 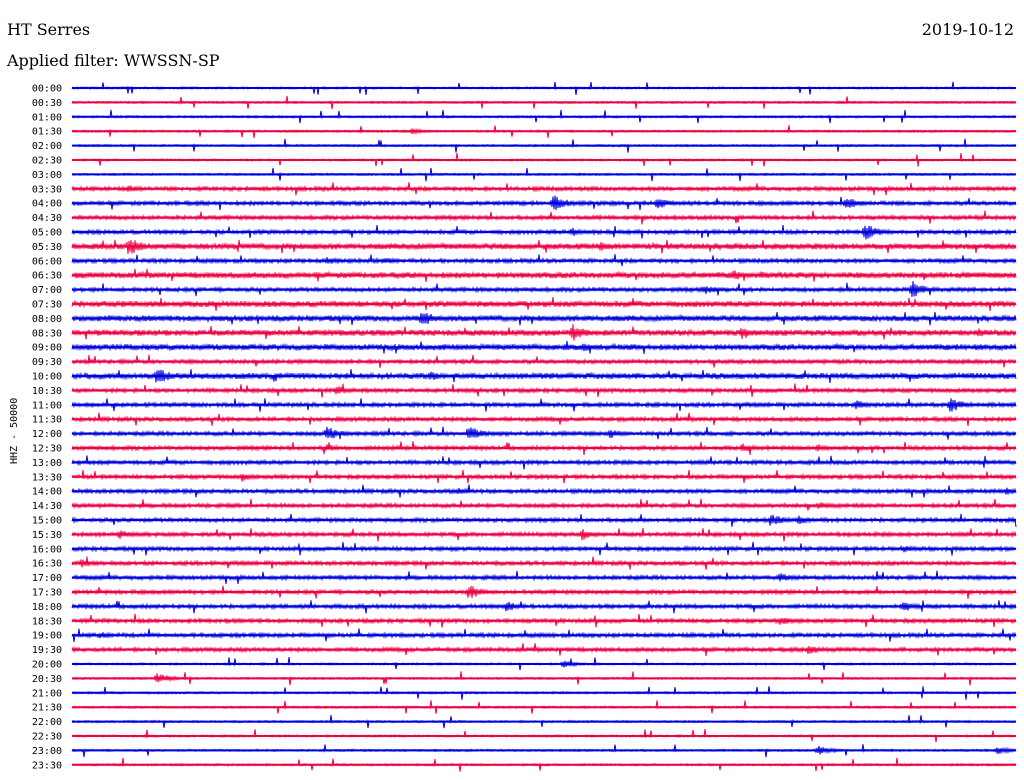 What do you see at coordinates (47, 319) in the screenshot?
I see `row-time-label: 08:00` at bounding box center [47, 319].